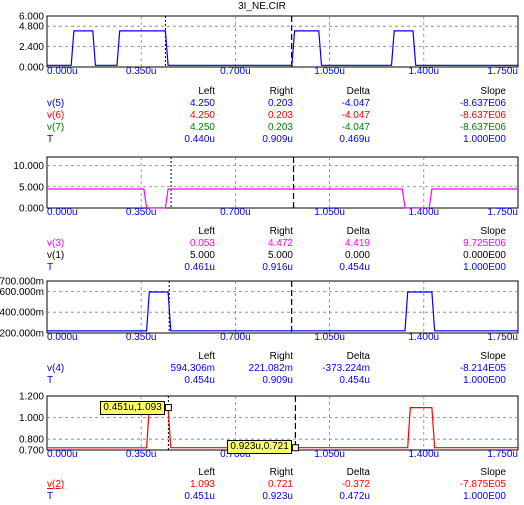  Describe the element at coordinates (202, 243) in the screenshot. I see `row-left-value: 0.053` at that location.